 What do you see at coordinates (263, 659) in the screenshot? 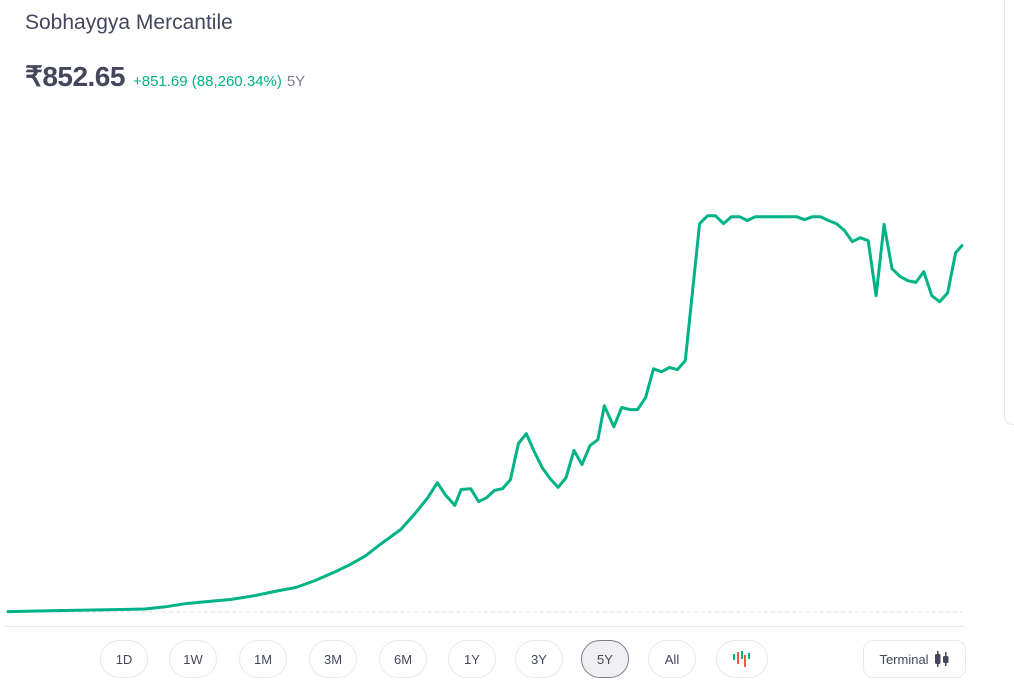
I see `range-button-1m: 1M` at bounding box center [263, 659].